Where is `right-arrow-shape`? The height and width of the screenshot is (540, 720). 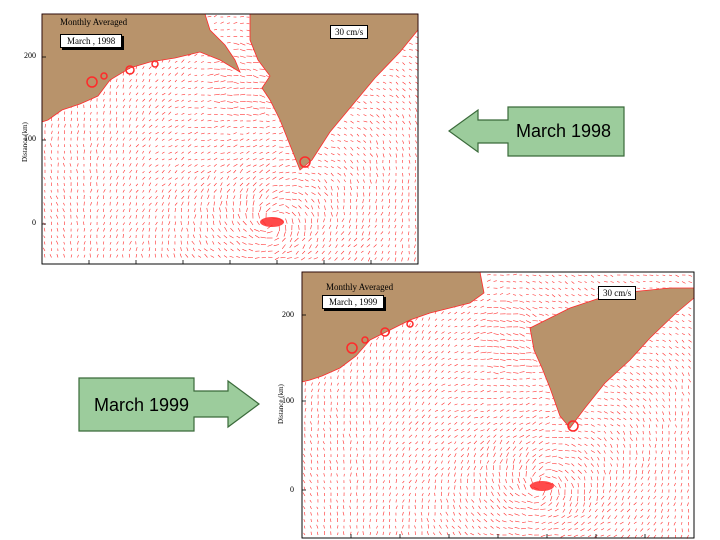
right-arrow-shape is located at coordinates (169, 404).